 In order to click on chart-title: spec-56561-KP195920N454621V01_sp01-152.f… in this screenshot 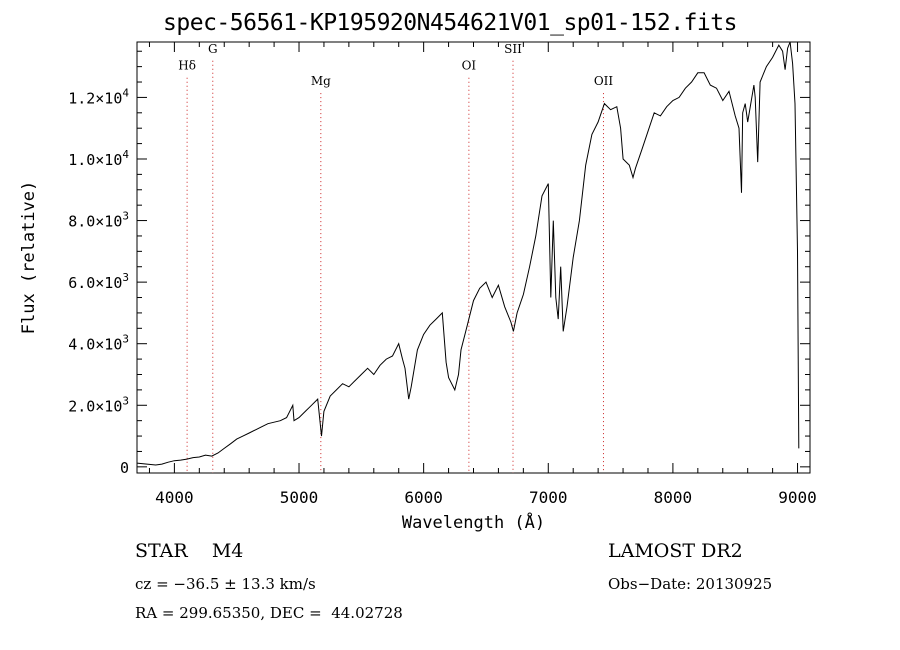, I will do `click(450, 23)`.